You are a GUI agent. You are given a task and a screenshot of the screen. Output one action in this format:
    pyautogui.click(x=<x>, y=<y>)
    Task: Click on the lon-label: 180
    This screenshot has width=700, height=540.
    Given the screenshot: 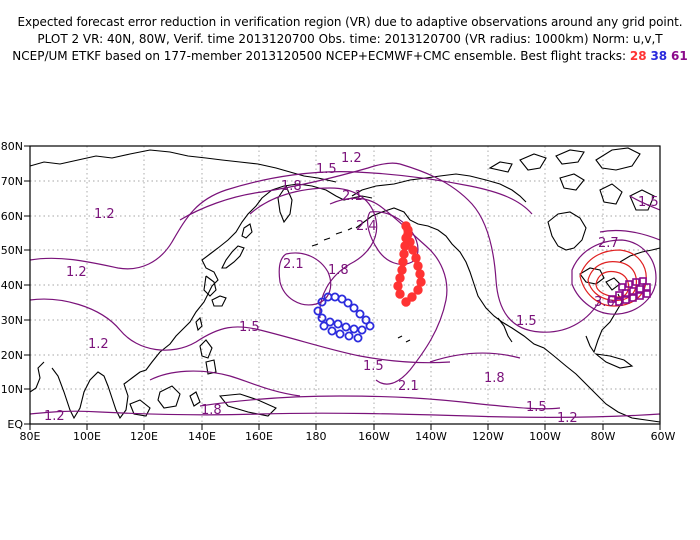 What is the action you would take?
    pyautogui.click(x=316, y=436)
    